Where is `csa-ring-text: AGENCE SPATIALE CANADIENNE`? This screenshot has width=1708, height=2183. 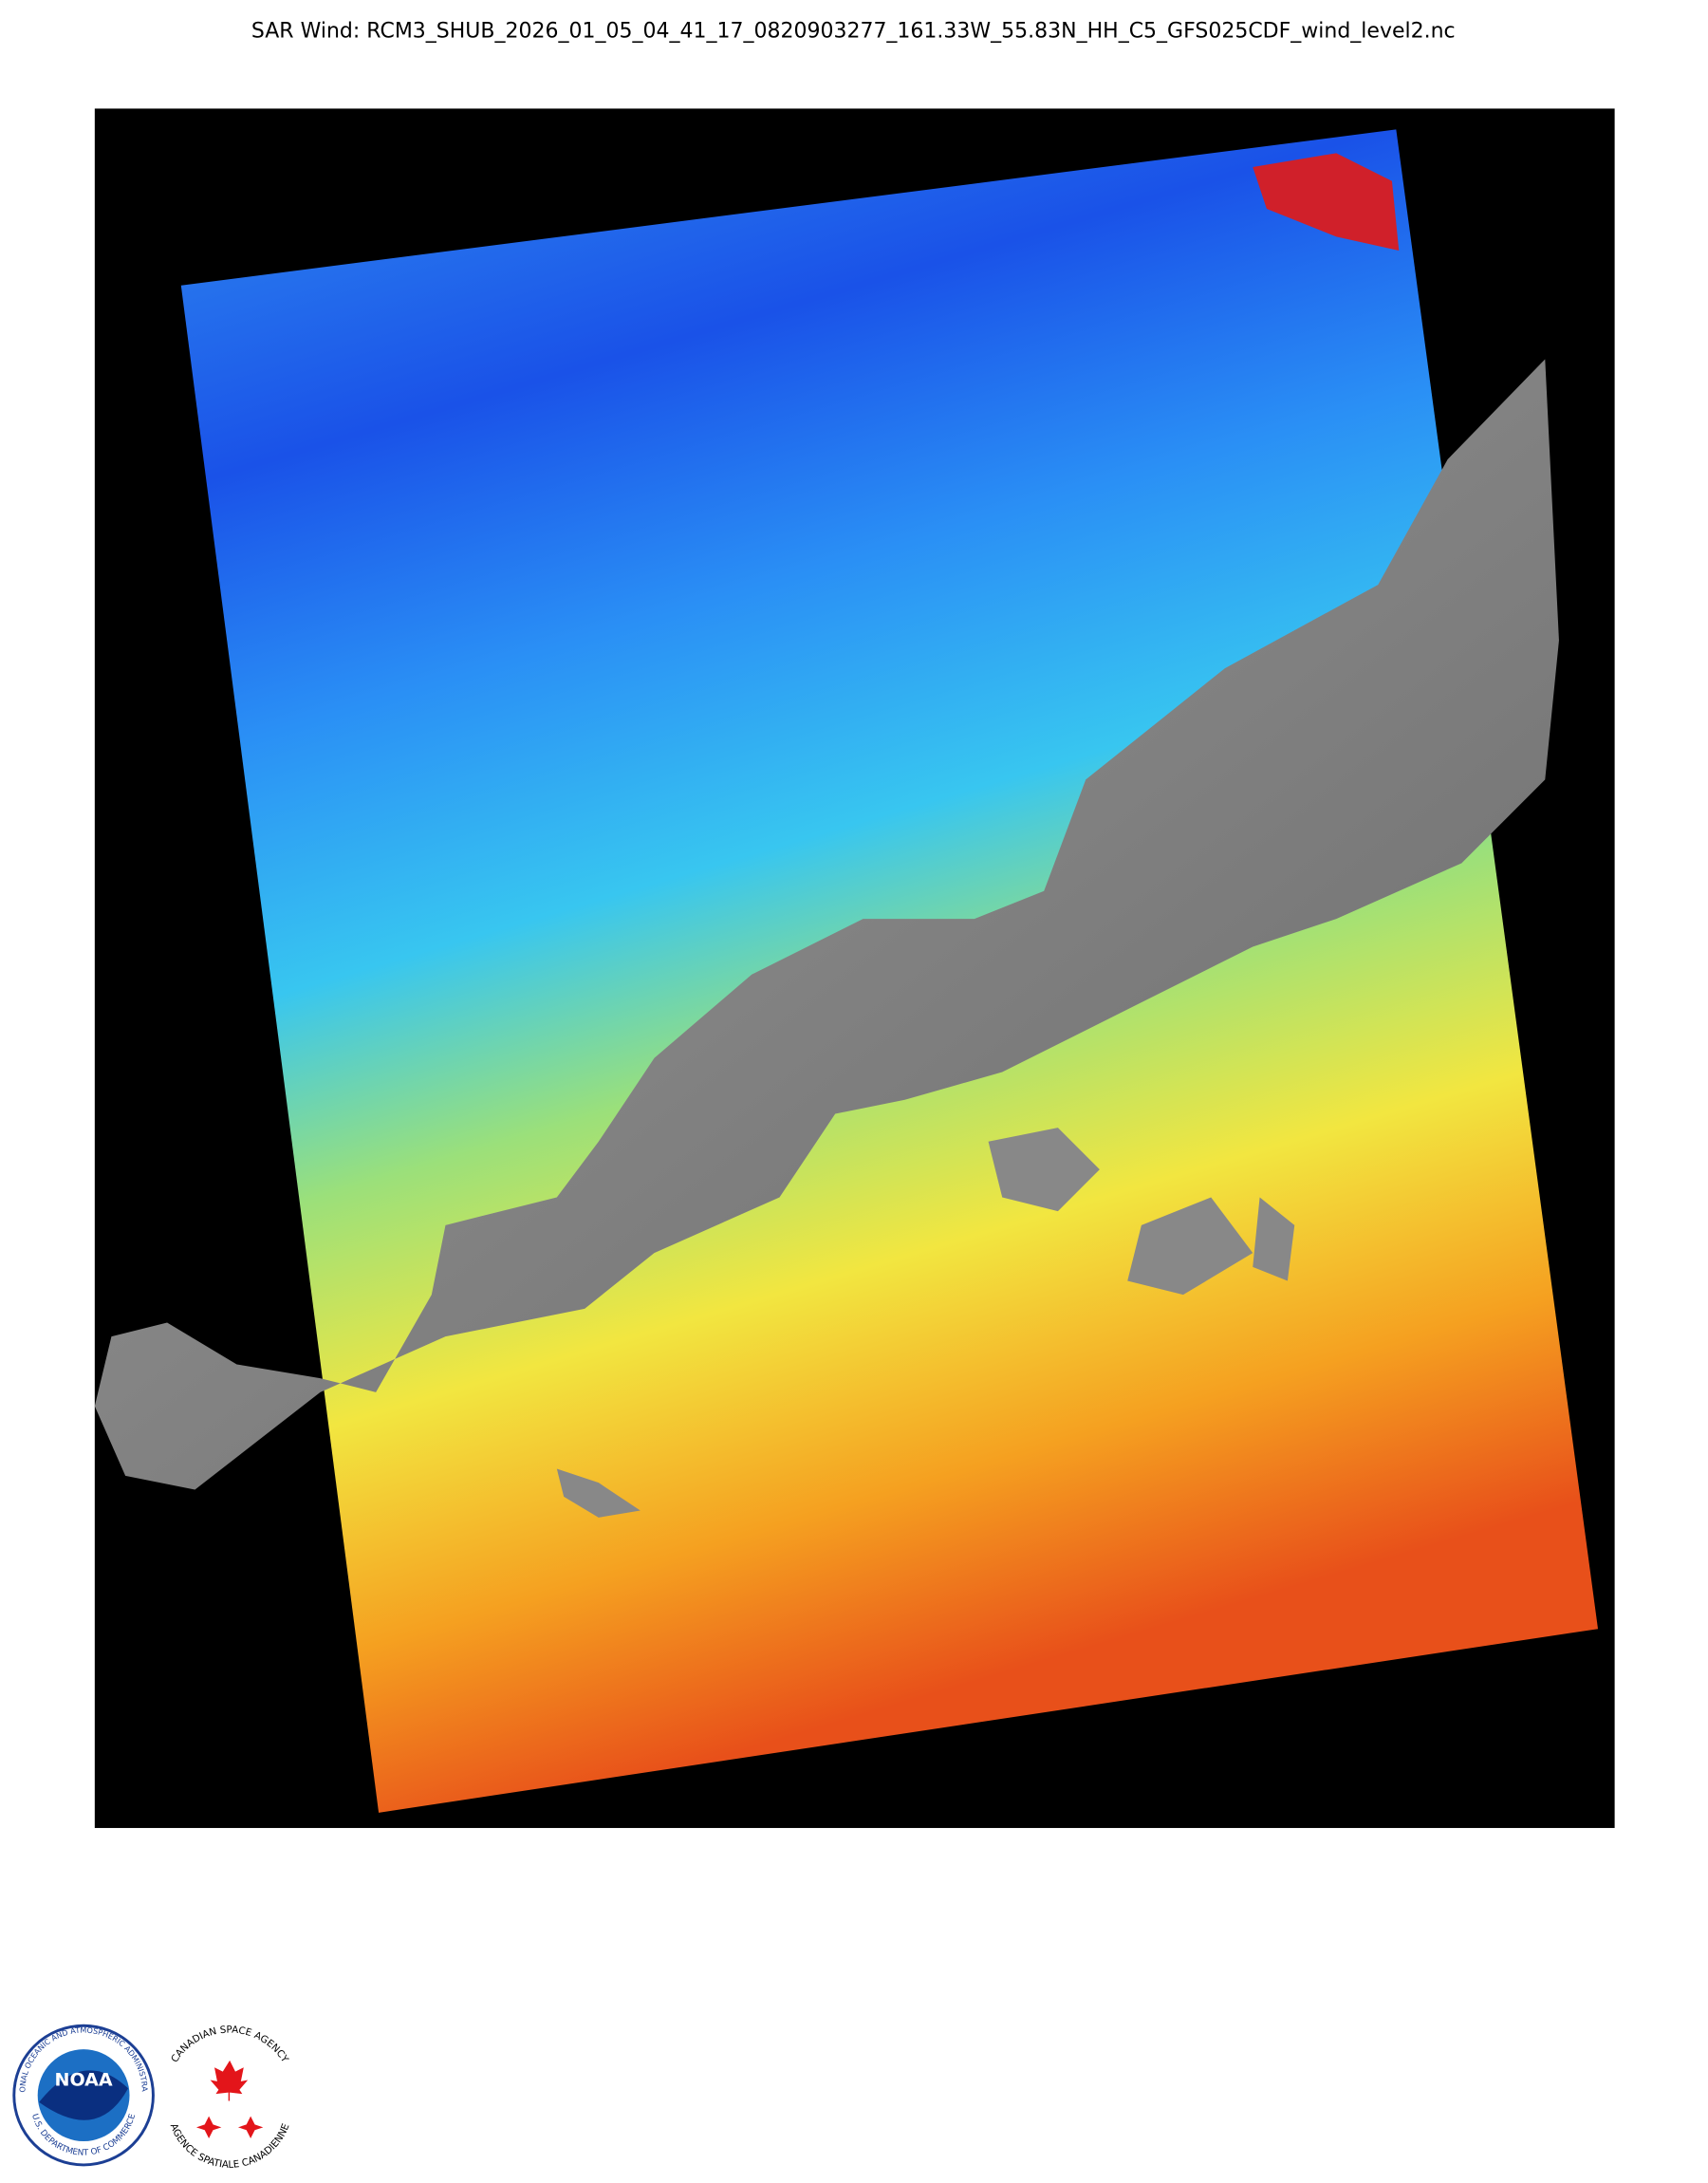 csa-ring-text: AGENCE SPATIALE CANADIENNE is located at coordinates (230, 2146).